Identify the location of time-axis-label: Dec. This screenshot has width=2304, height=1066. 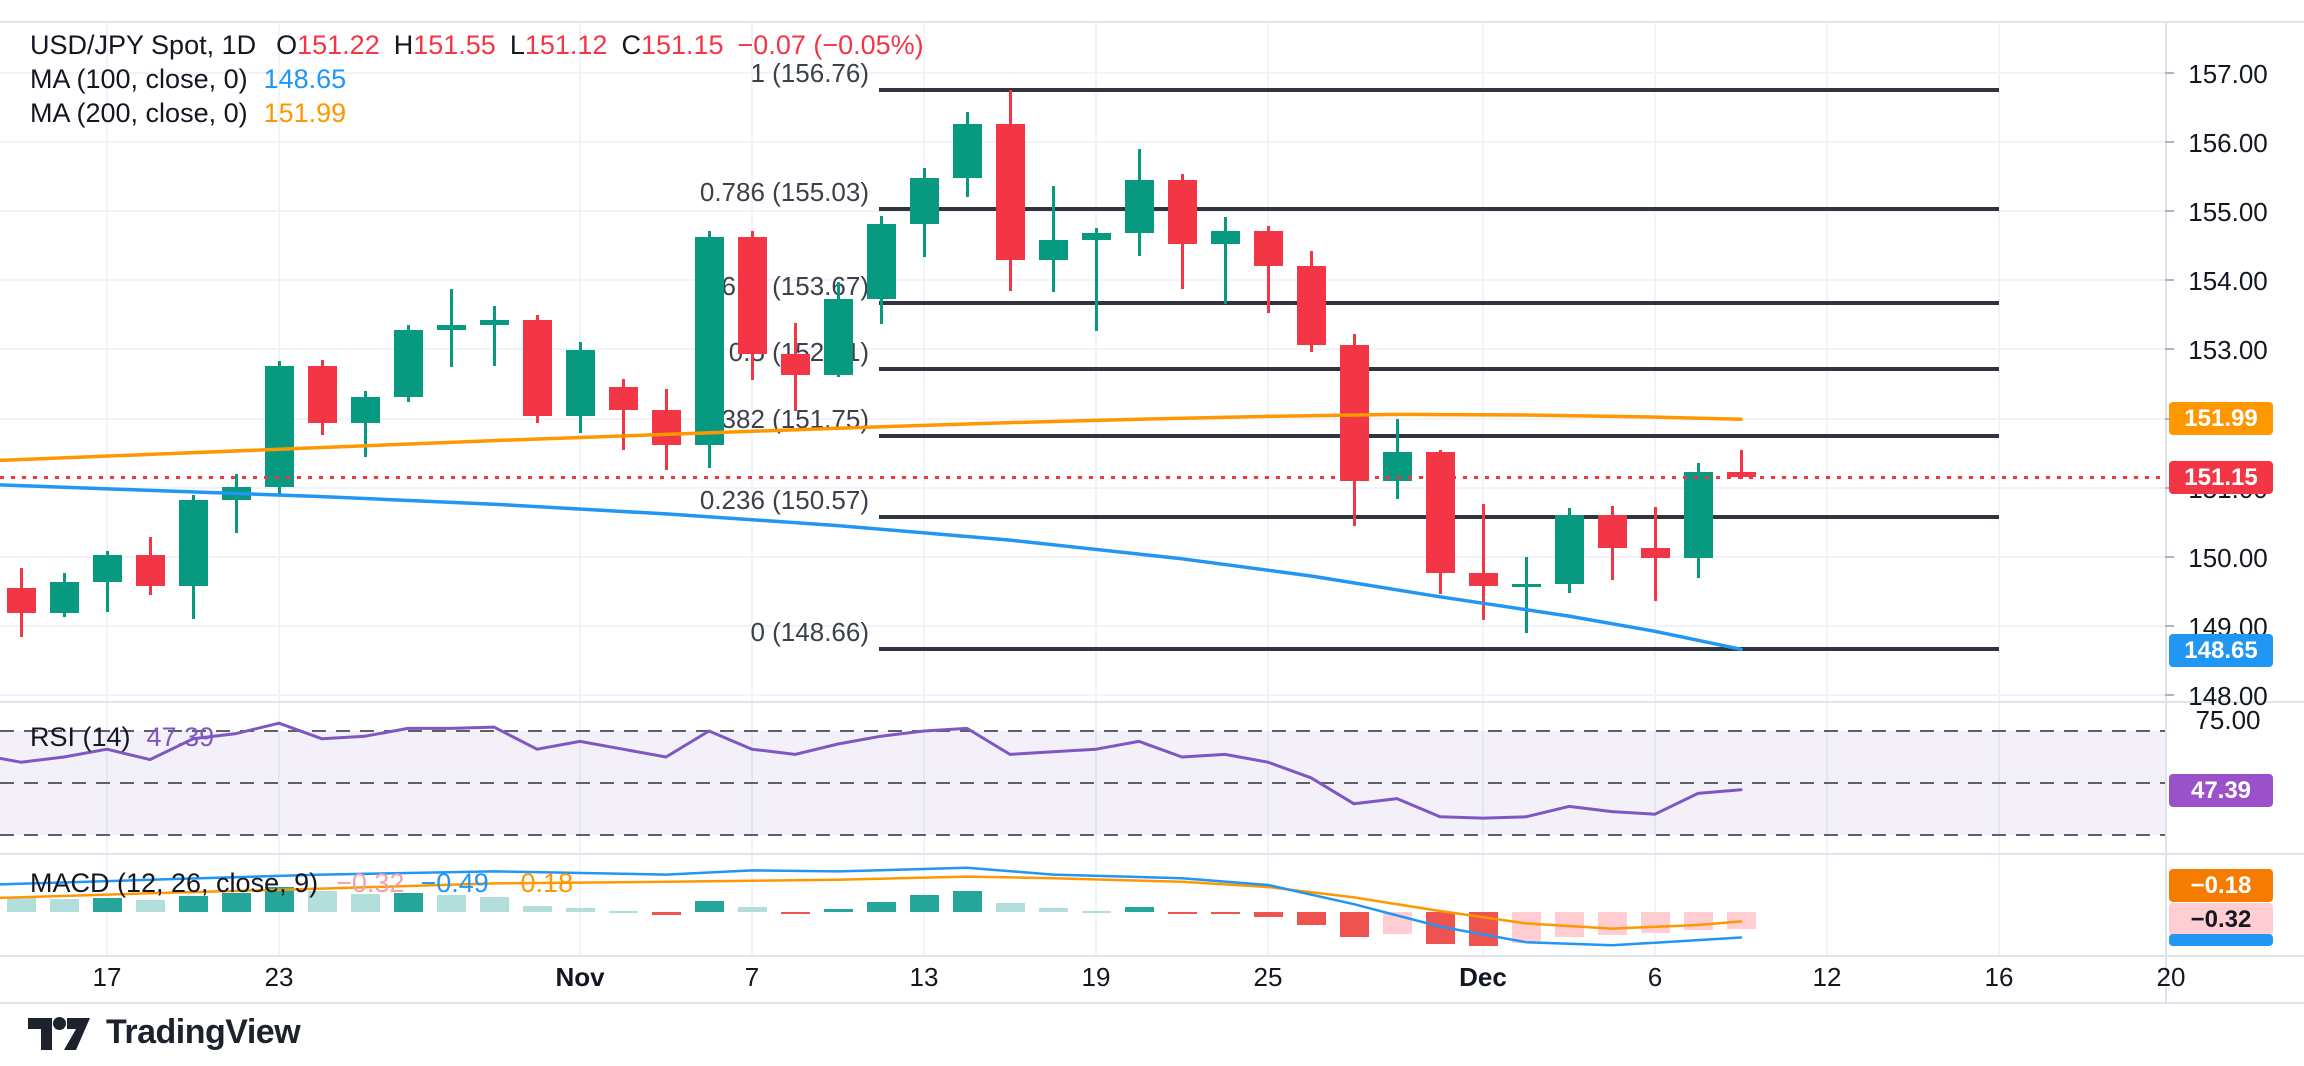
(1483, 977).